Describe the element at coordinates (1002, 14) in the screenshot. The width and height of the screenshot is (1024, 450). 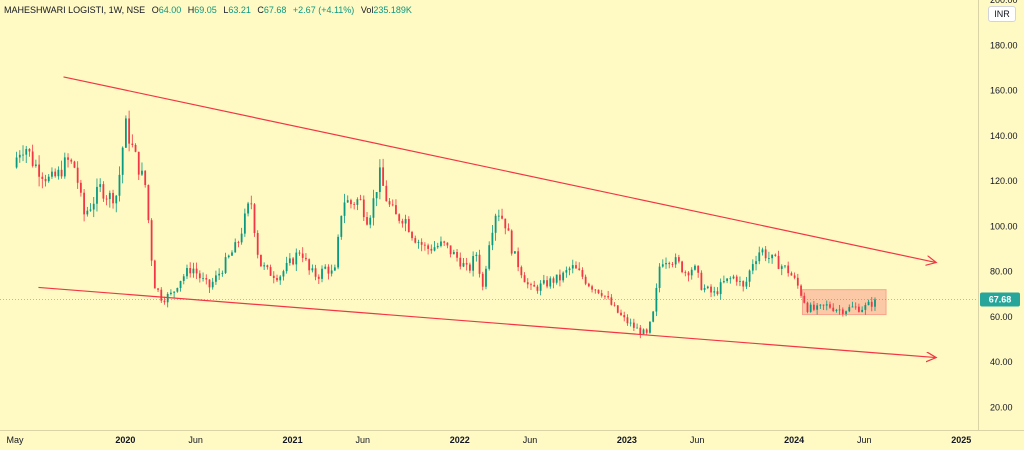
I see `currency-button: INR` at that location.